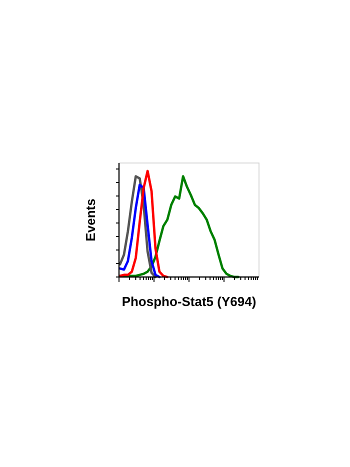 This screenshot has height=467, width=350. What do you see at coordinates (189, 301) in the screenshot?
I see `x-axis-title: Phospho-Stat5 (Y694)` at bounding box center [189, 301].